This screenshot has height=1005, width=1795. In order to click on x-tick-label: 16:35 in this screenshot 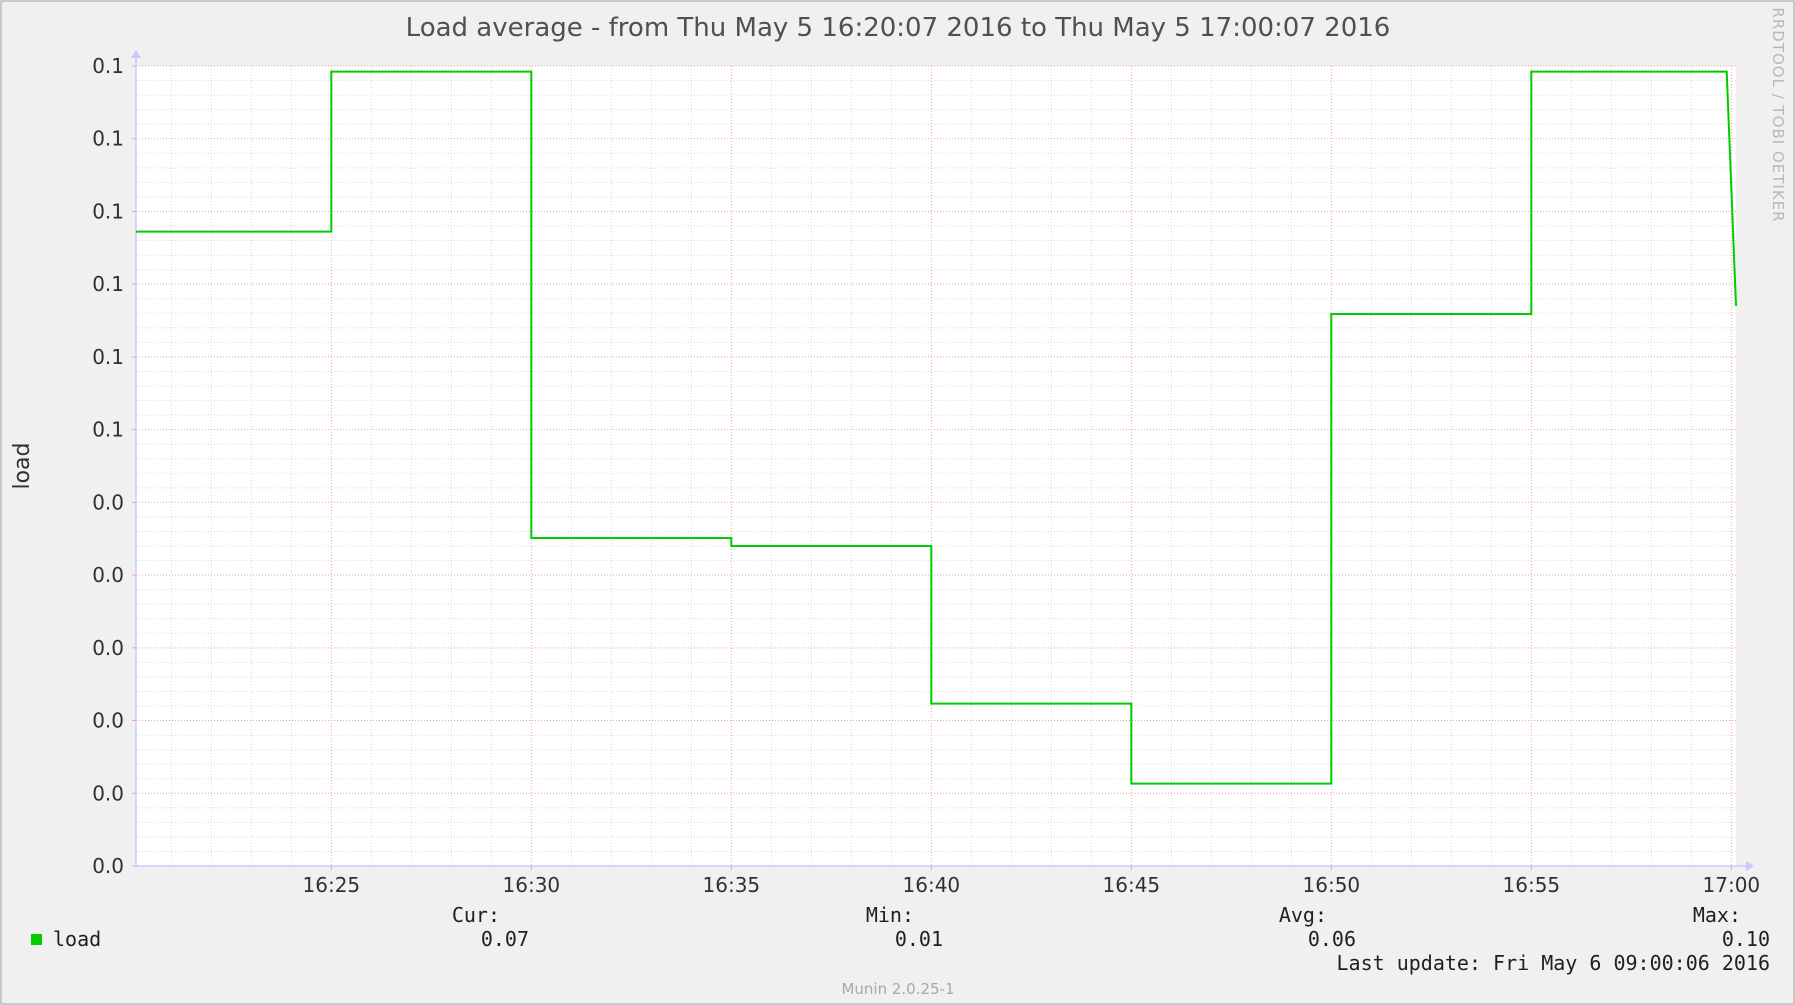, I will do `click(732, 885)`.